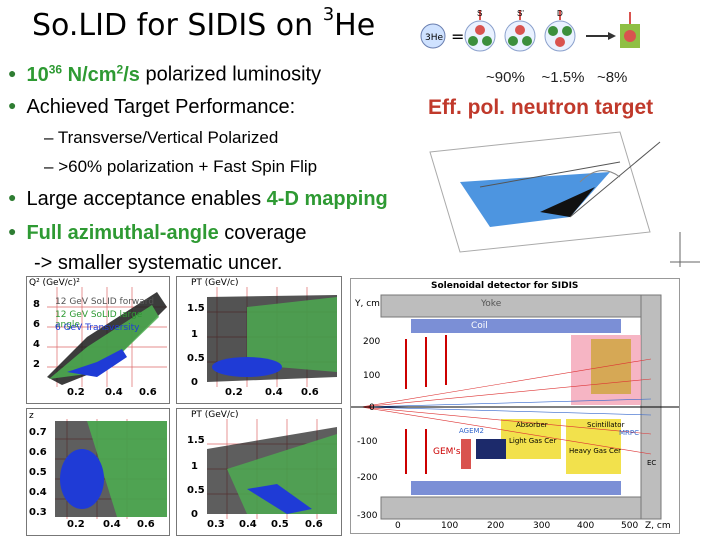  What do you see at coordinates (520, 13) in the screenshot?
I see `svg-text: S'` at bounding box center [520, 13].